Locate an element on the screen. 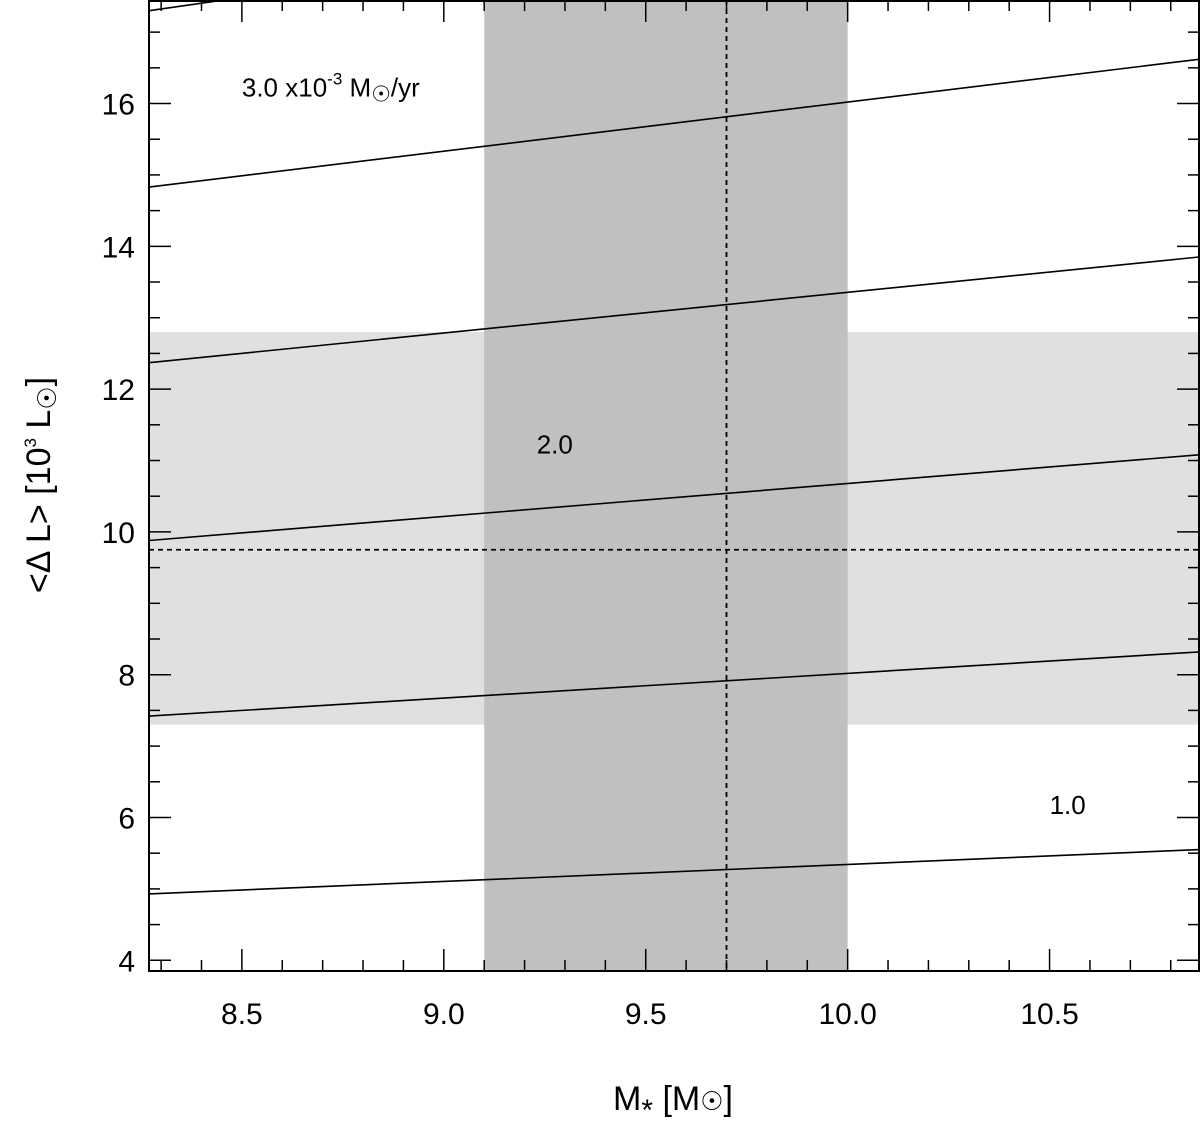  series-annotation-0: 3.0 x10-3 M☉/yr is located at coordinates (331, 87).